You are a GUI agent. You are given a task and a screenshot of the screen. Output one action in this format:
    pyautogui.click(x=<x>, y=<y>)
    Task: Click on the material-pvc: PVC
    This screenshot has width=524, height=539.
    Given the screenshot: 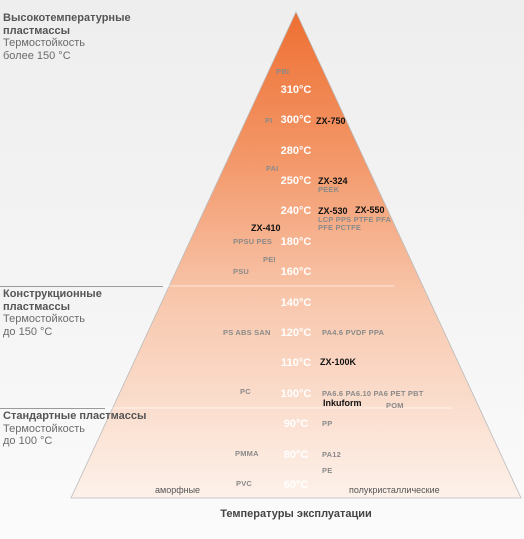 What is the action you would take?
    pyautogui.click(x=244, y=483)
    